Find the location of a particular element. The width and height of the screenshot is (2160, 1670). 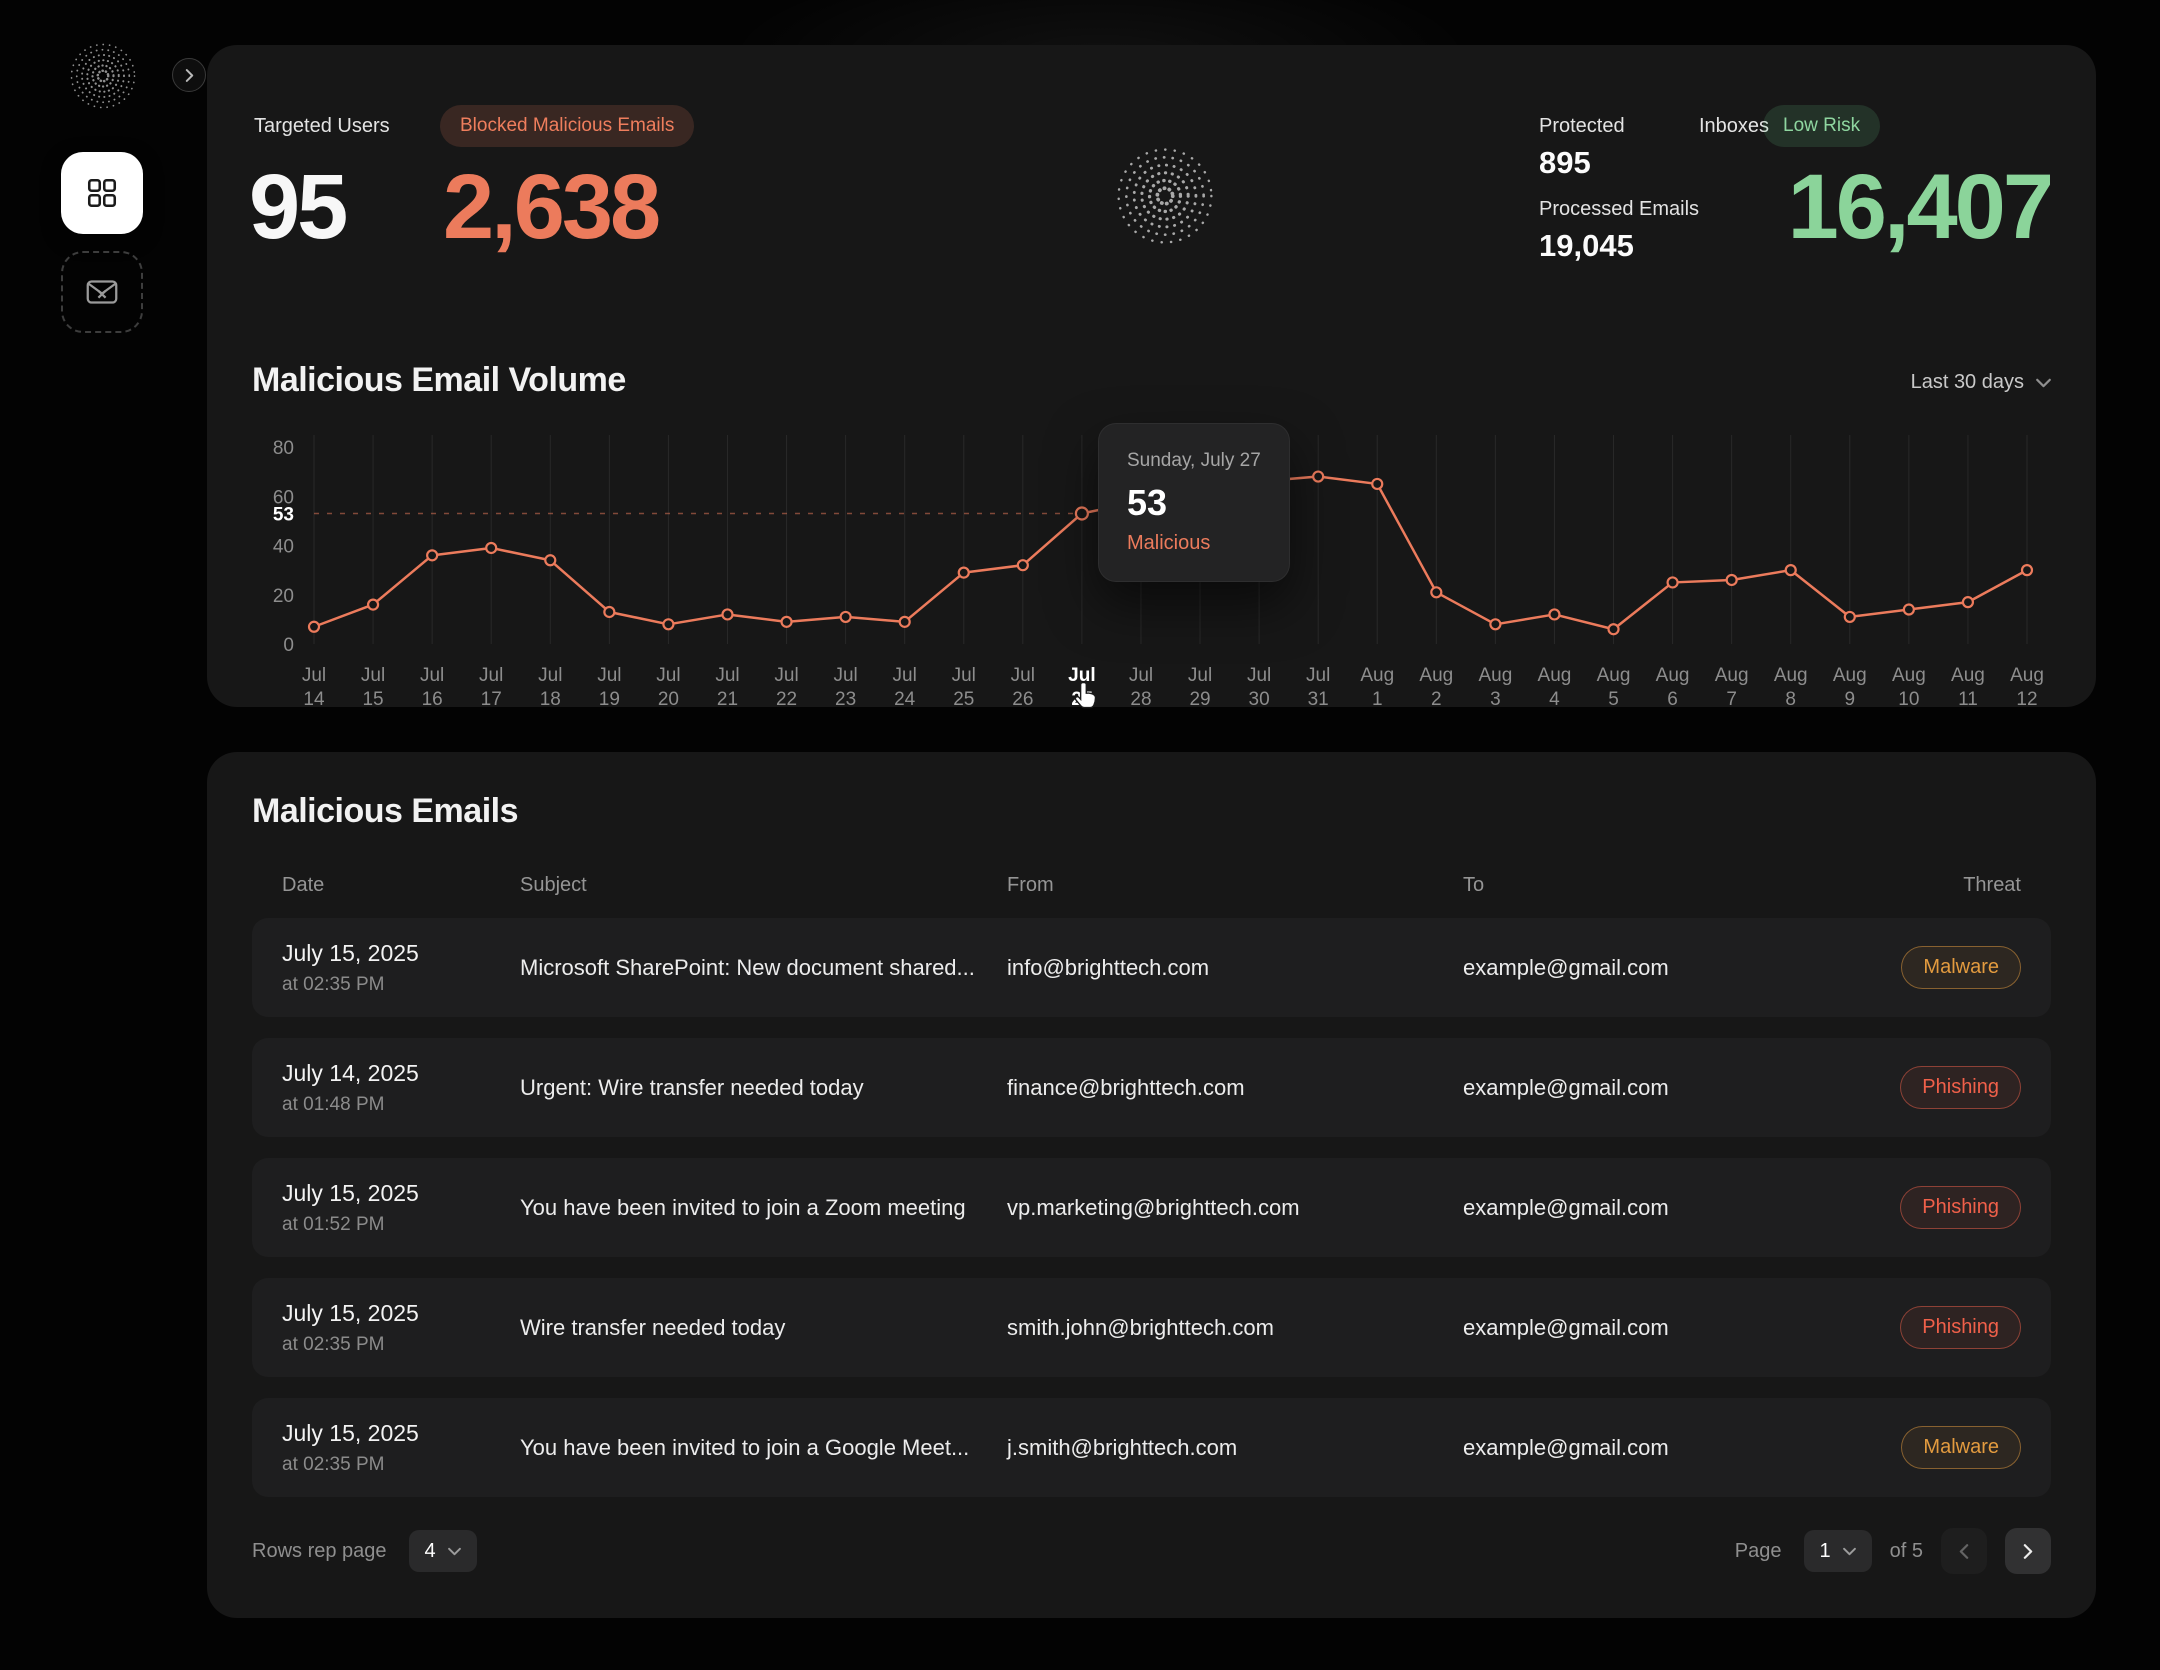

page-label: Page is located at coordinates (1758, 1550).